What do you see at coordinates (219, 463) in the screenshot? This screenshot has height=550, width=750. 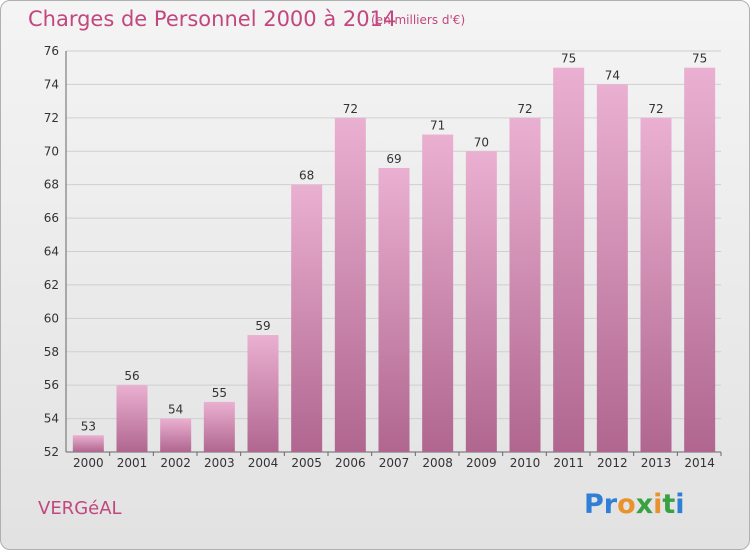 I see `x-tick-label: 2003` at bounding box center [219, 463].